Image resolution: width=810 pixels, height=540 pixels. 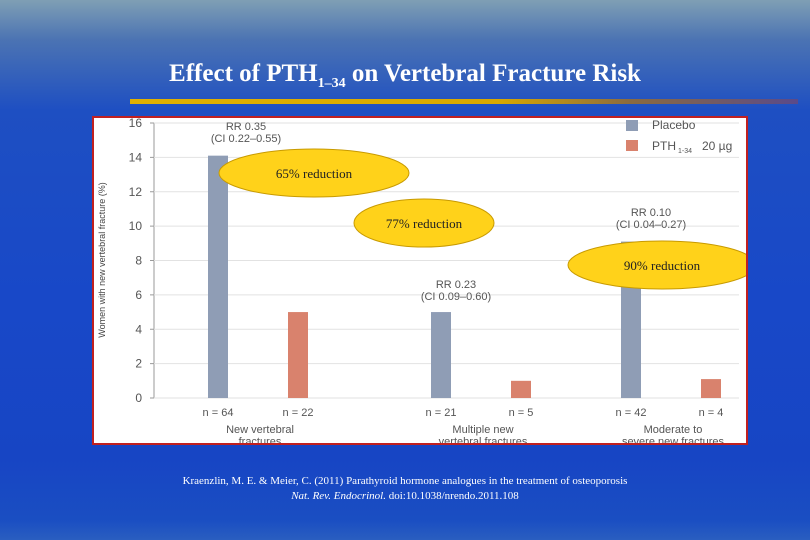 I want to click on sample-size-label: n = 4, so click(x=711, y=413).